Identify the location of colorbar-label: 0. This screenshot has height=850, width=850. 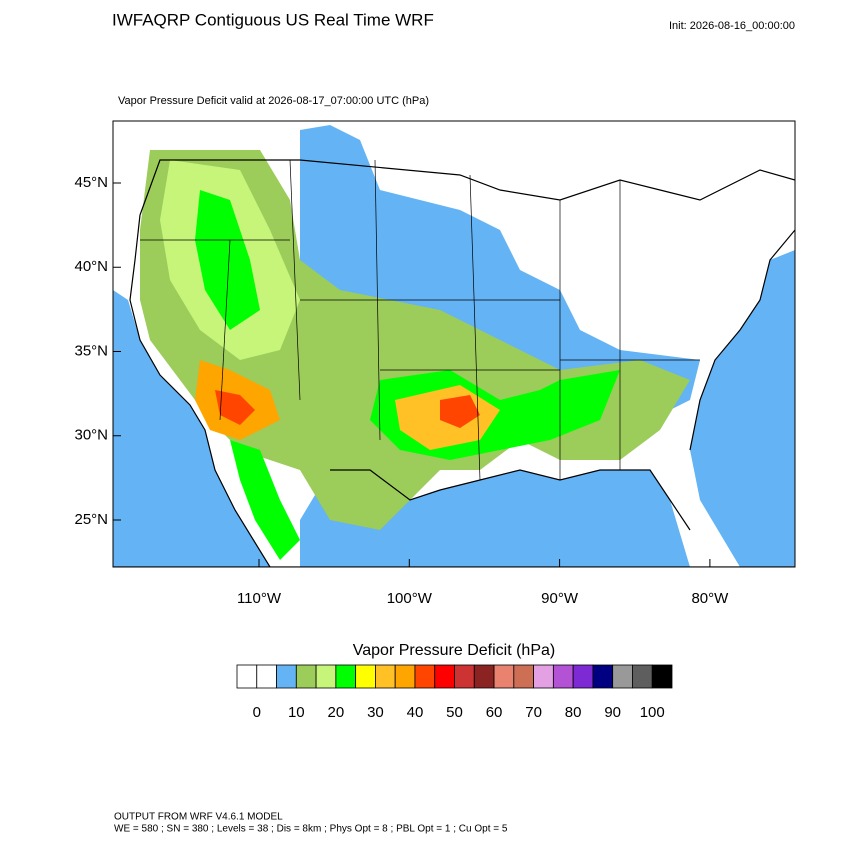
(257, 712).